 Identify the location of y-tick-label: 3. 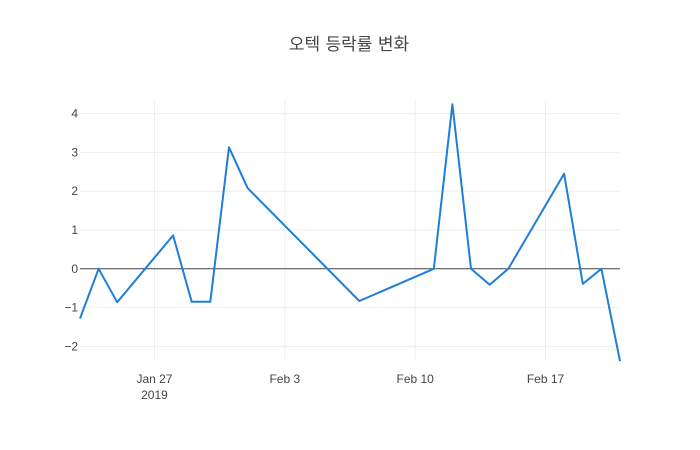
(74, 152).